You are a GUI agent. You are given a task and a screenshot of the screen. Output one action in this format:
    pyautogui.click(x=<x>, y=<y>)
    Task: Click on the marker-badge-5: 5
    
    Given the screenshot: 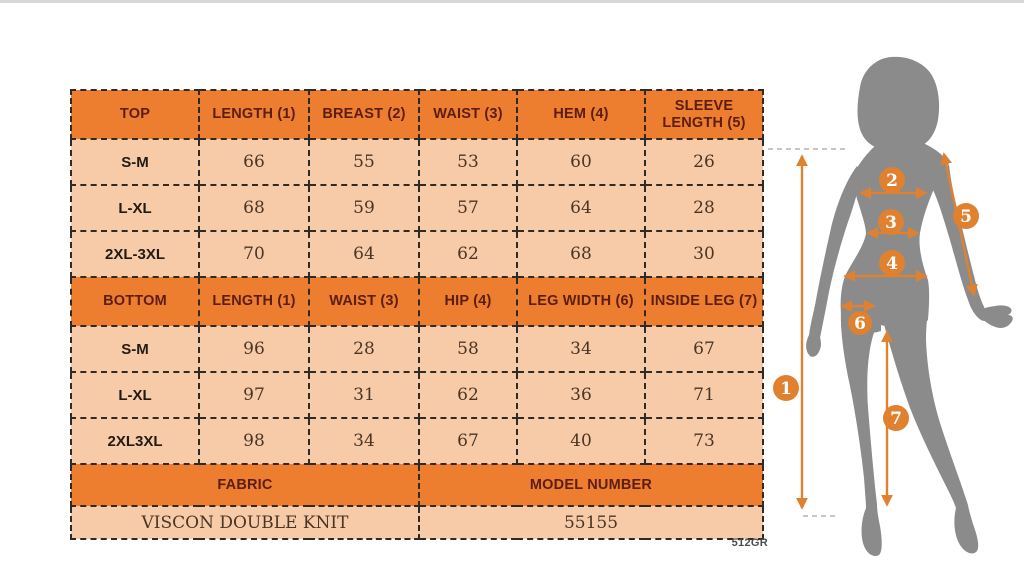 What is the action you would take?
    pyautogui.click(x=966, y=216)
    